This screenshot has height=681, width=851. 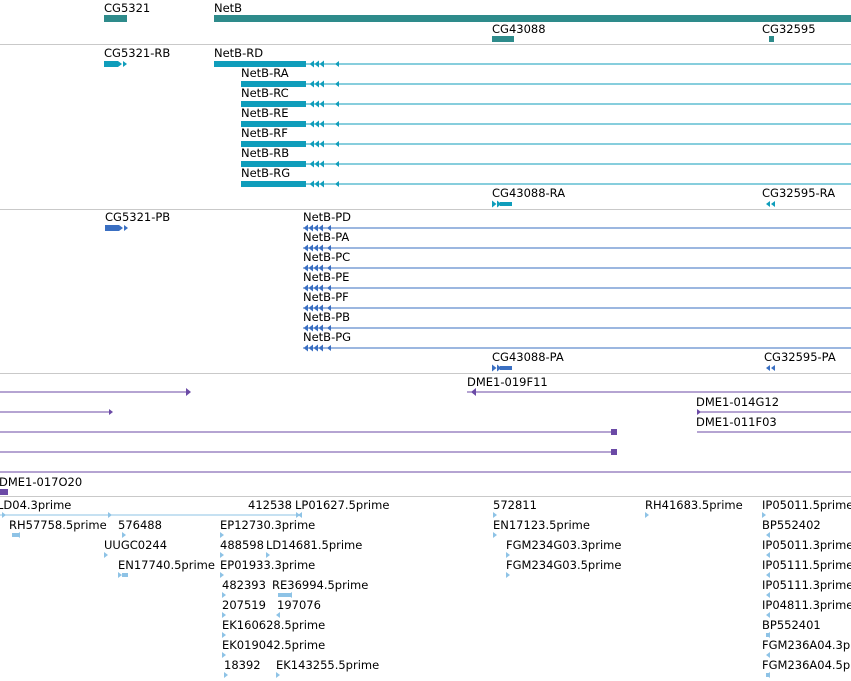 I want to click on clone-label: DME1-017O20, so click(x=41, y=482).